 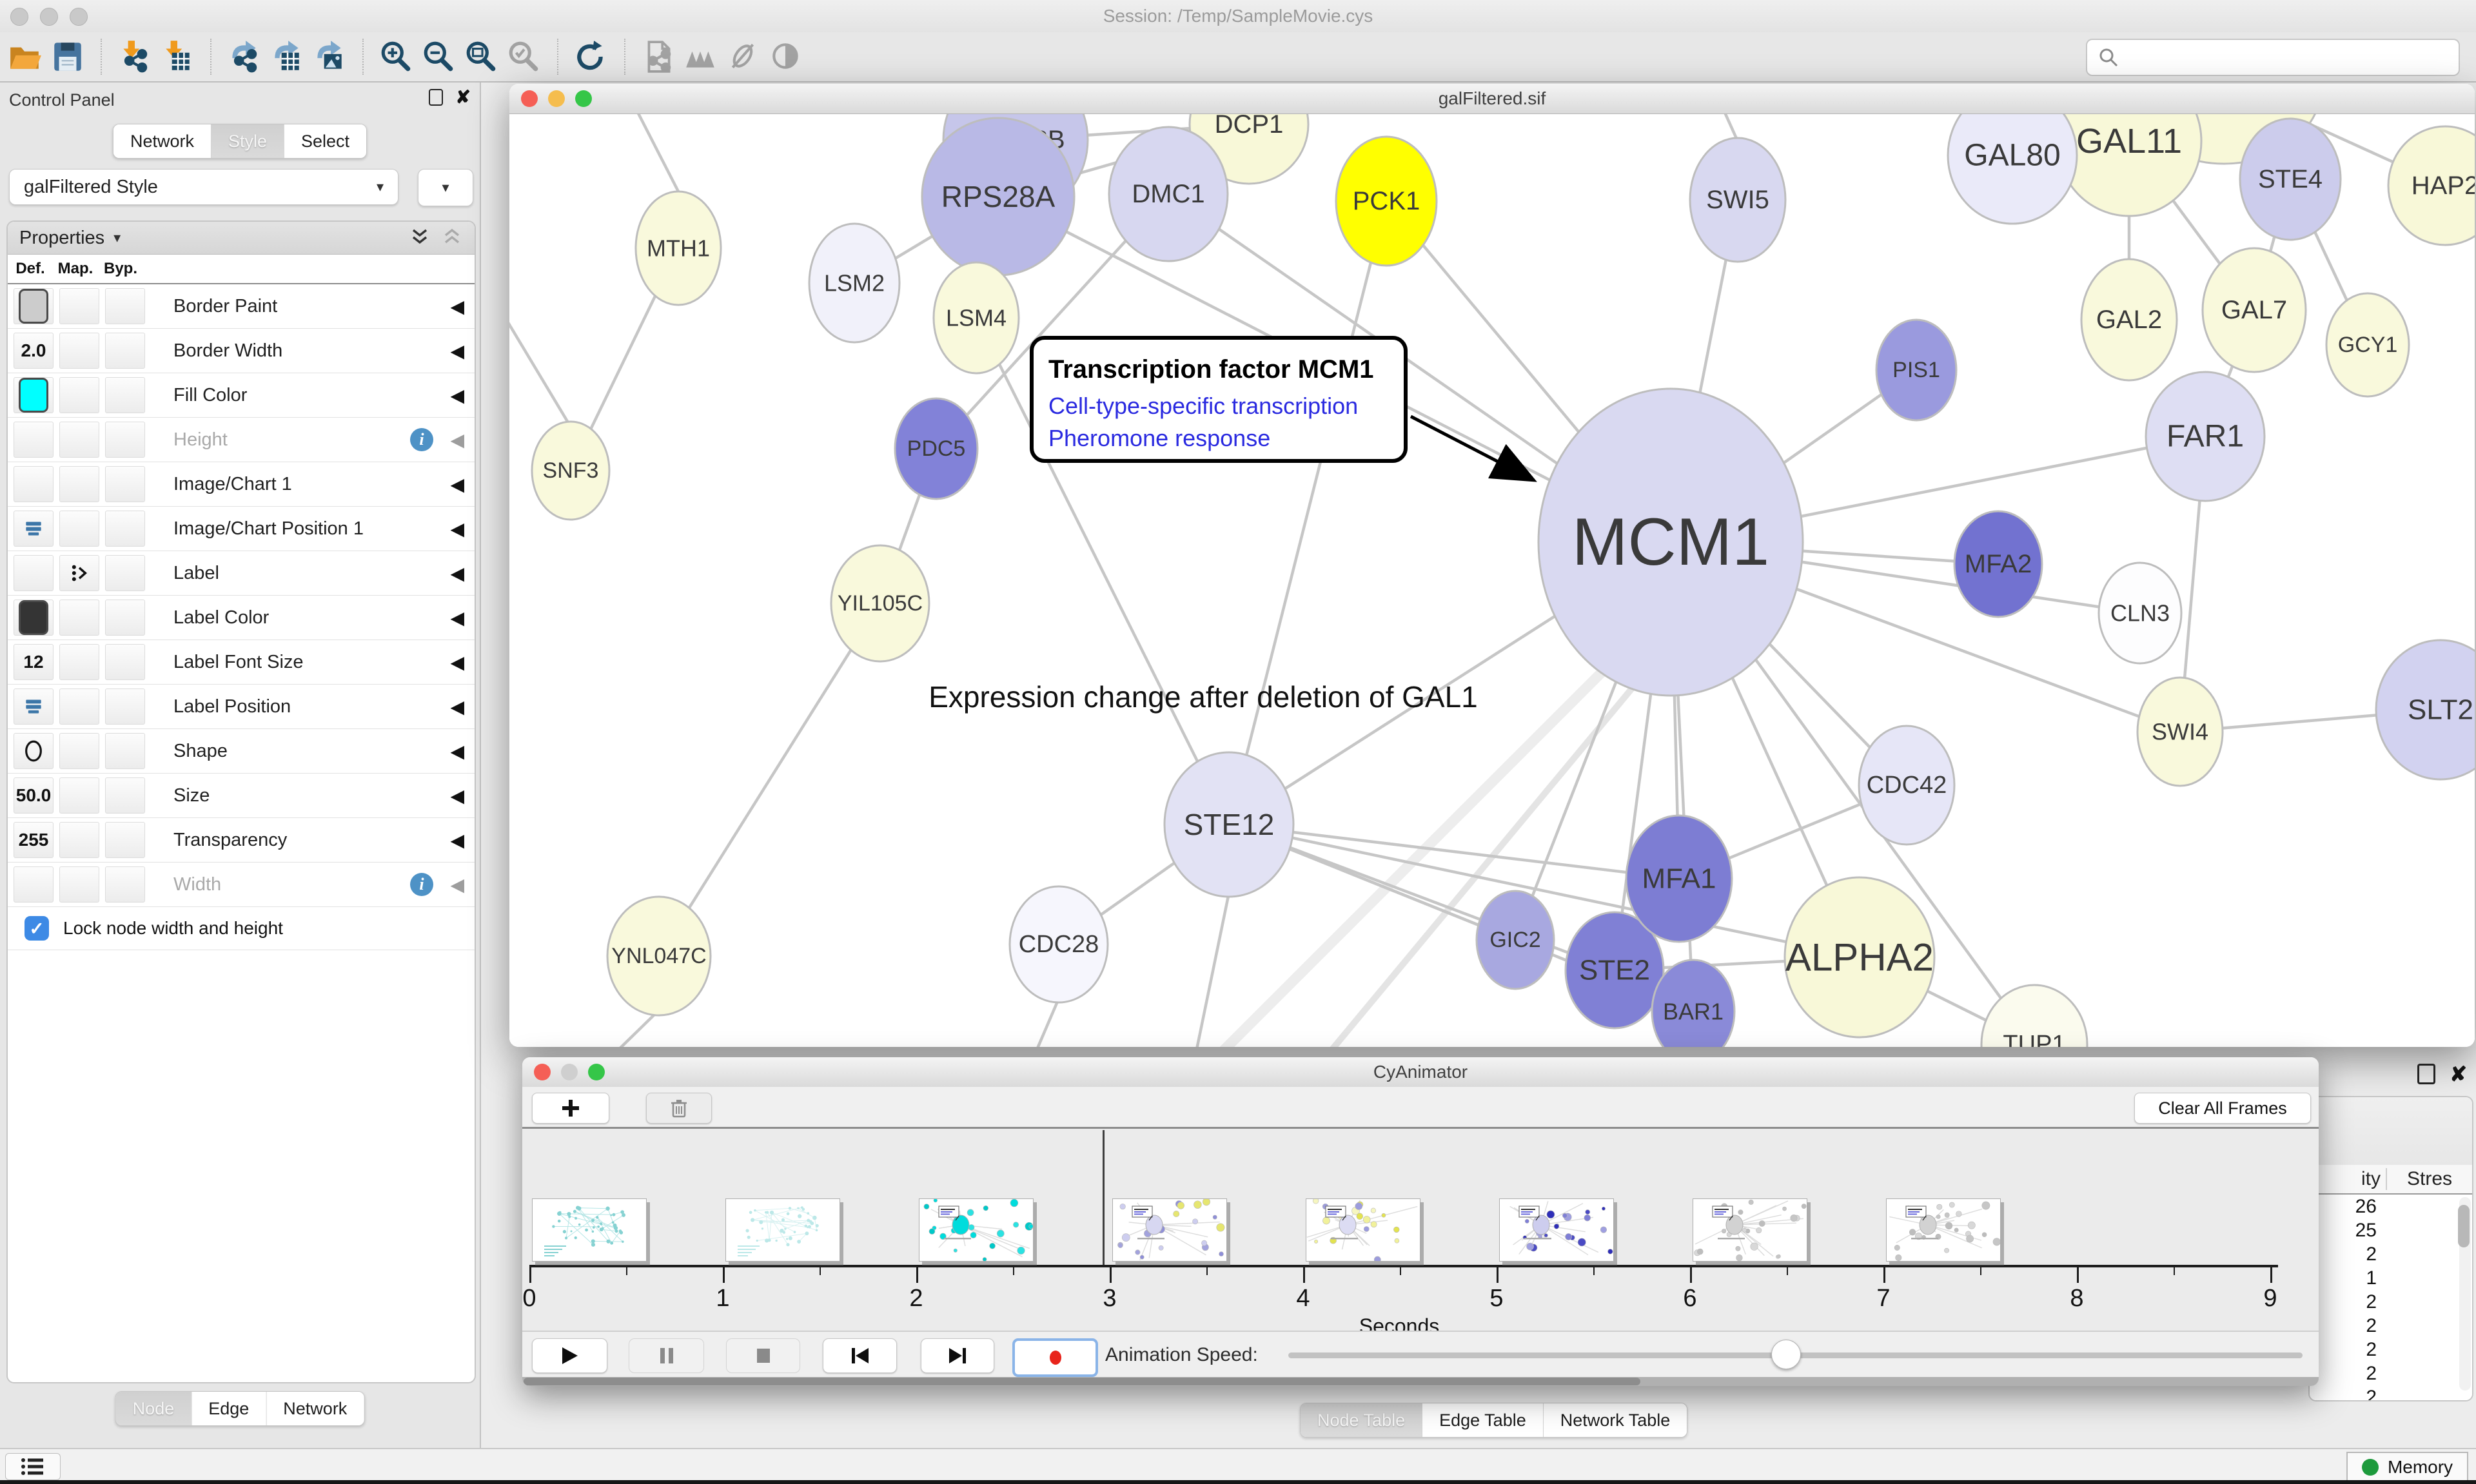 What do you see at coordinates (1420, 1381) in the screenshot?
I see `horizontal-scrollbar` at bounding box center [1420, 1381].